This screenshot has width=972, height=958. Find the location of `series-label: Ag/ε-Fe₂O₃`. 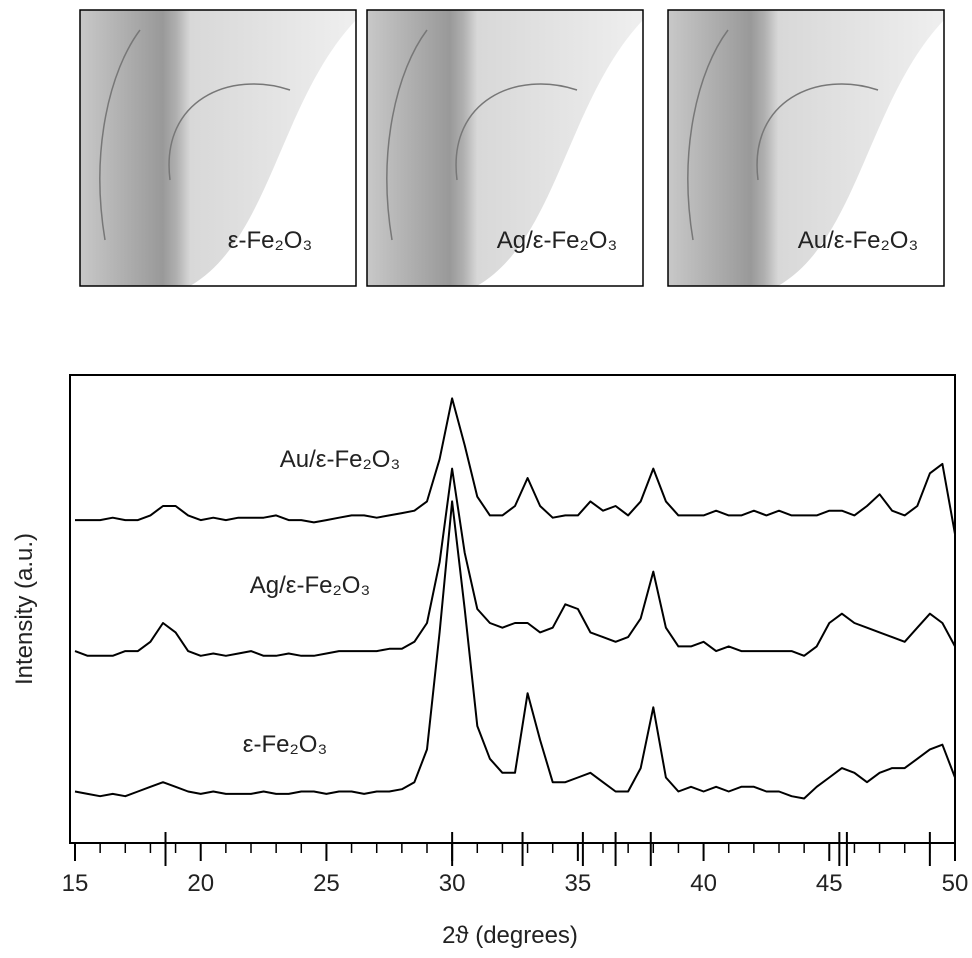

series-label: Ag/ε-Fe₂O₃ is located at coordinates (310, 585).